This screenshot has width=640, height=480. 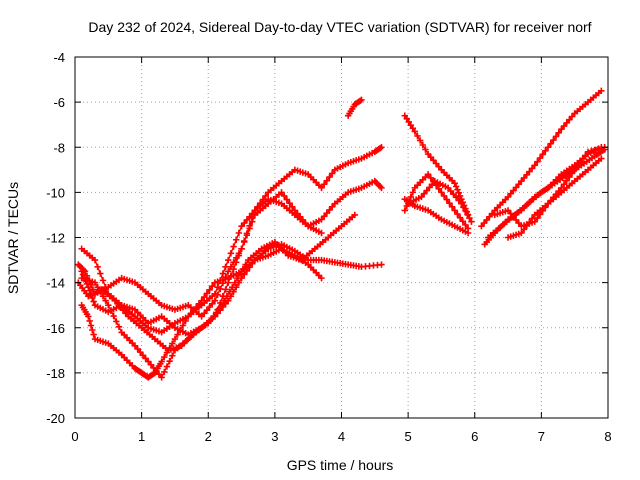 I want to click on x-tick-label: 0, so click(x=74, y=436).